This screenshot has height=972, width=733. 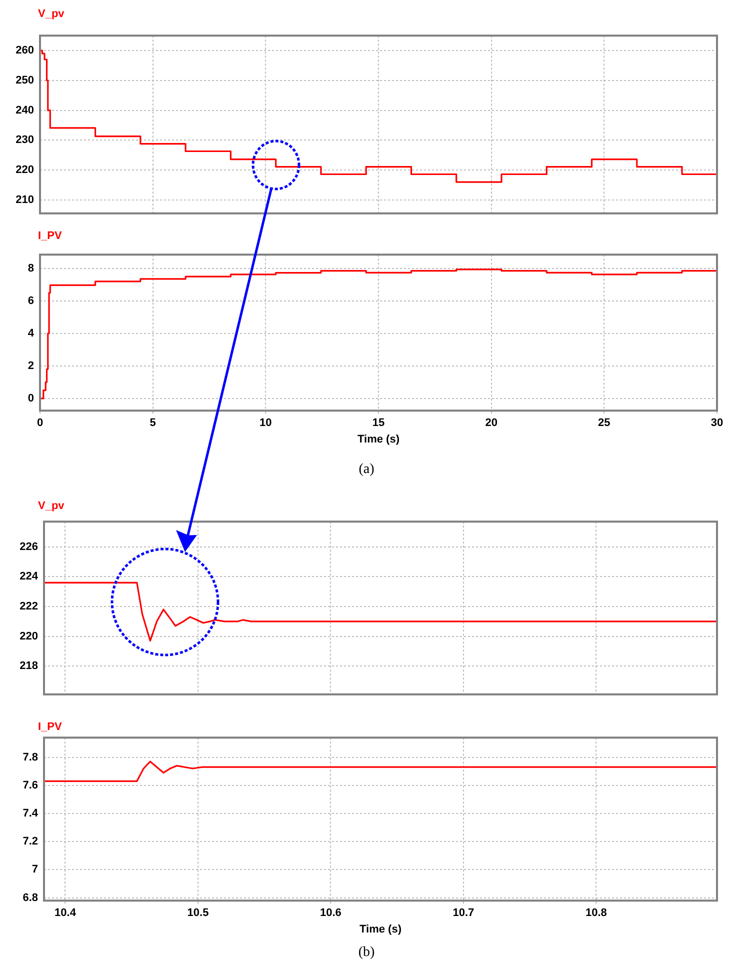 What do you see at coordinates (30, 814) in the screenshot?
I see `y-tick-label: 7.4` at bounding box center [30, 814].